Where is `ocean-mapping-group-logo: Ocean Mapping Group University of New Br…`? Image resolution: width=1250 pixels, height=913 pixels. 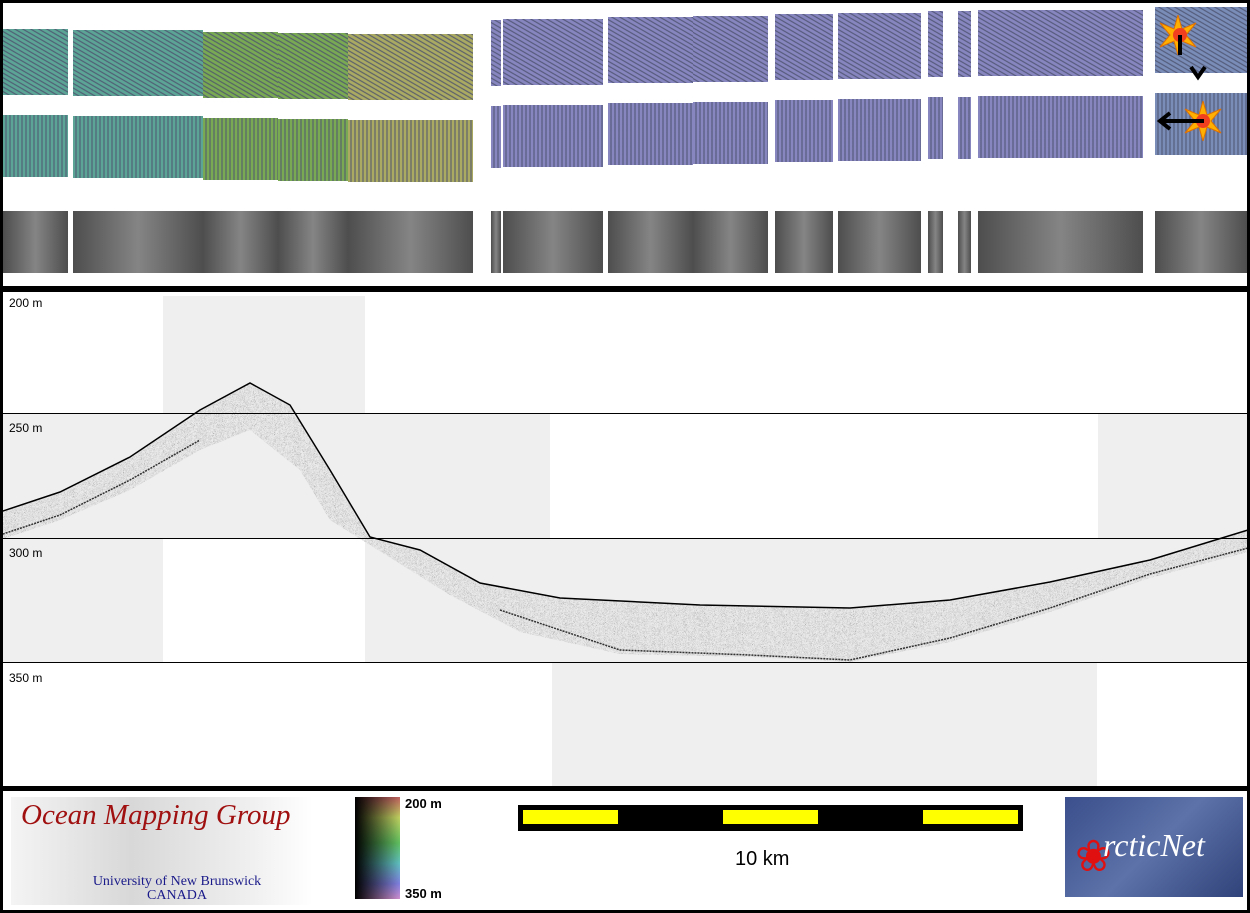
ocean-mapping-group-logo: Ocean Mapping Group University of New Br… is located at coordinates (162, 851).